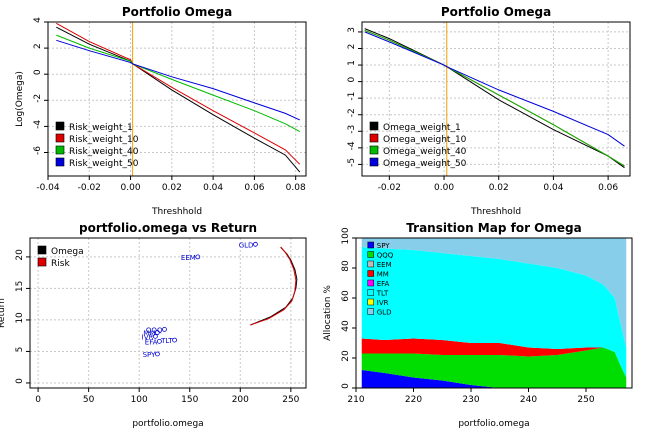 The image size is (648, 432). I want to click on legend-label: Omega_weight_40, so click(425, 152).